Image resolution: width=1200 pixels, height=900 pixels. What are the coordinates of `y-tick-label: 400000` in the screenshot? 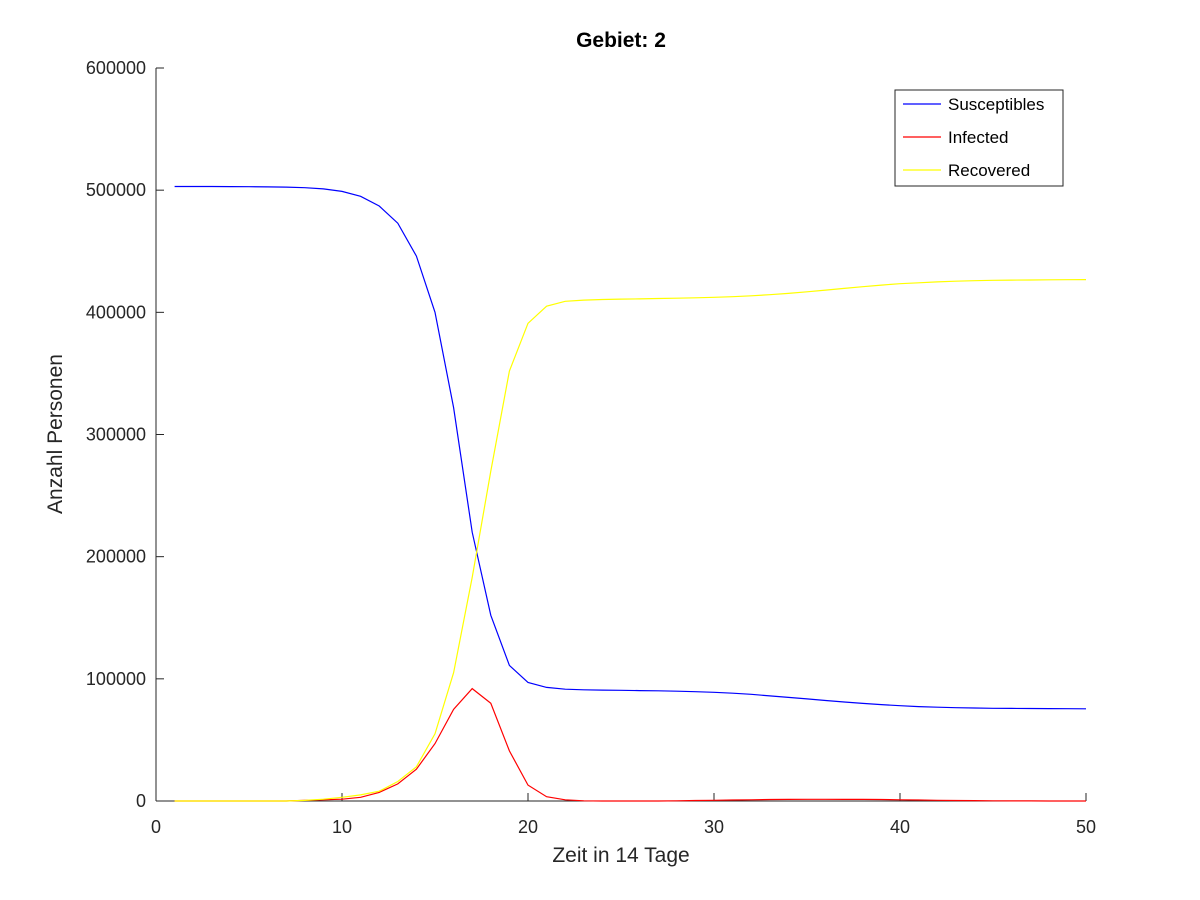 It's located at (116, 312).